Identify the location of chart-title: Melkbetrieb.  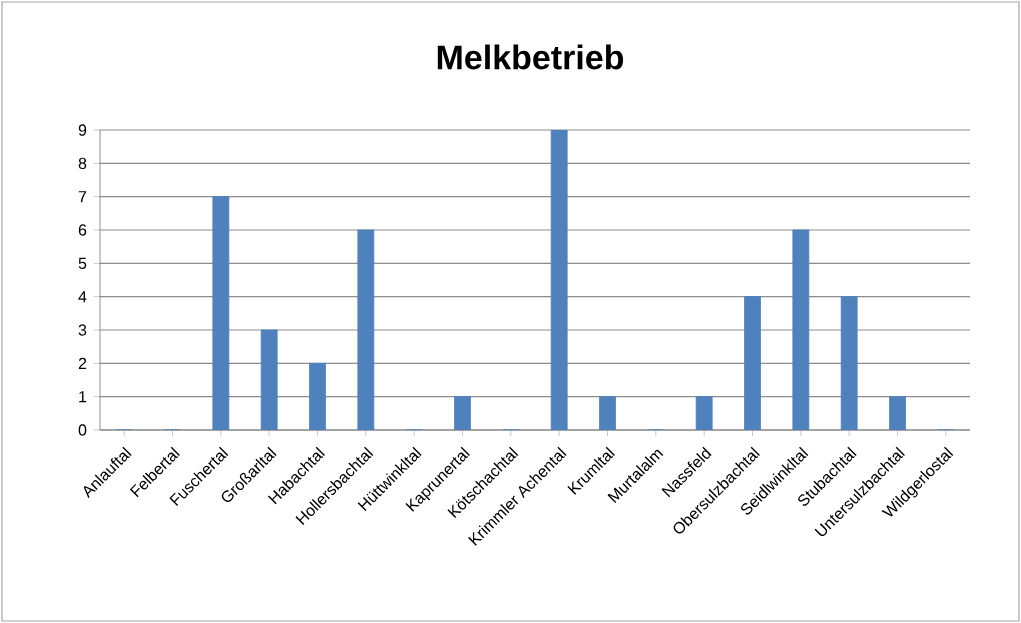
(530, 57).